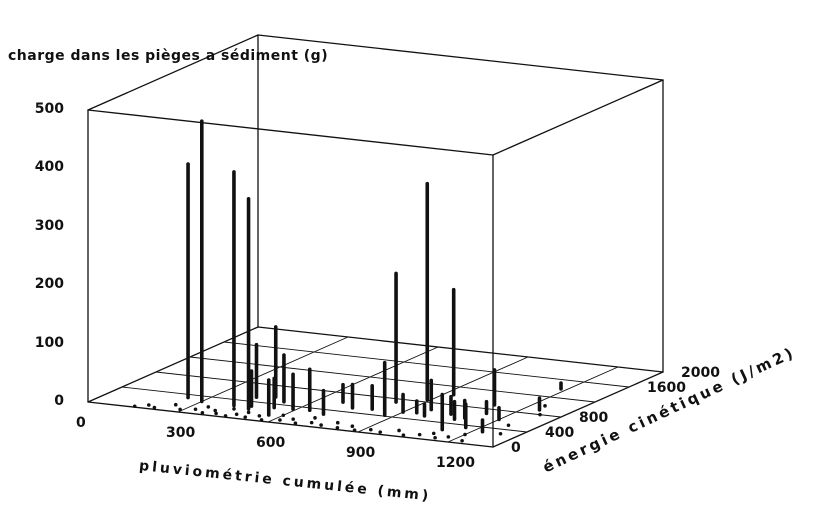 This screenshot has height=512, width=827. I want to click on y-tick-label: 800, so click(594, 418).